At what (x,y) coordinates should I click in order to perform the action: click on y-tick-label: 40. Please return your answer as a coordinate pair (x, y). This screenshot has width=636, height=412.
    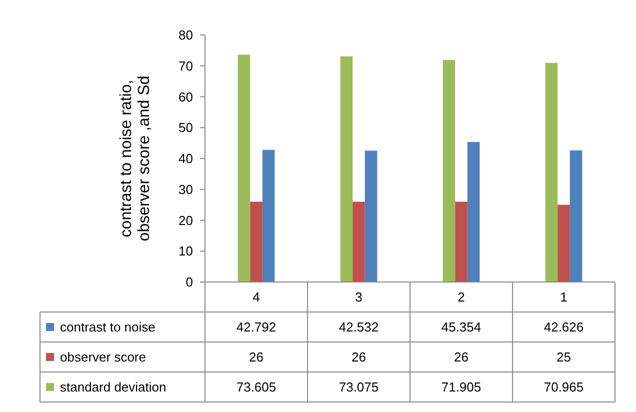
    Looking at the image, I should click on (185, 158).